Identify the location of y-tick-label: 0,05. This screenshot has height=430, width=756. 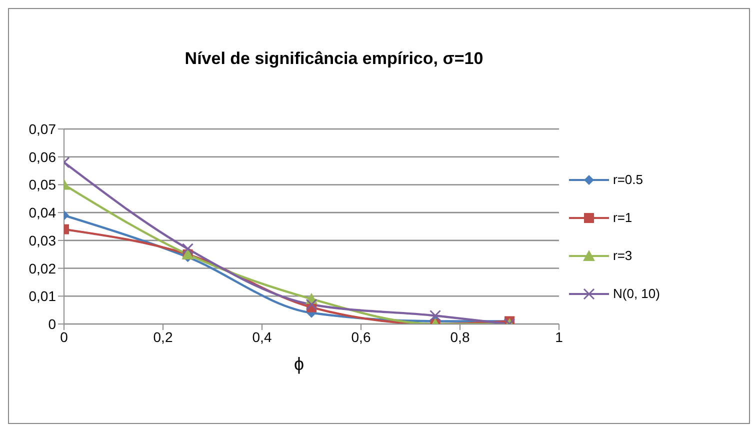
(42, 184).